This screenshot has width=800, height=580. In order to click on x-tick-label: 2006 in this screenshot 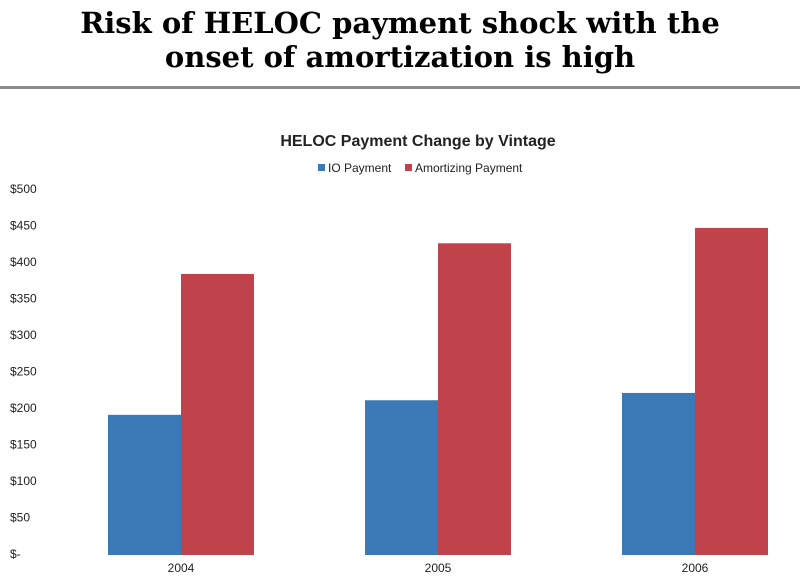, I will do `click(695, 568)`.